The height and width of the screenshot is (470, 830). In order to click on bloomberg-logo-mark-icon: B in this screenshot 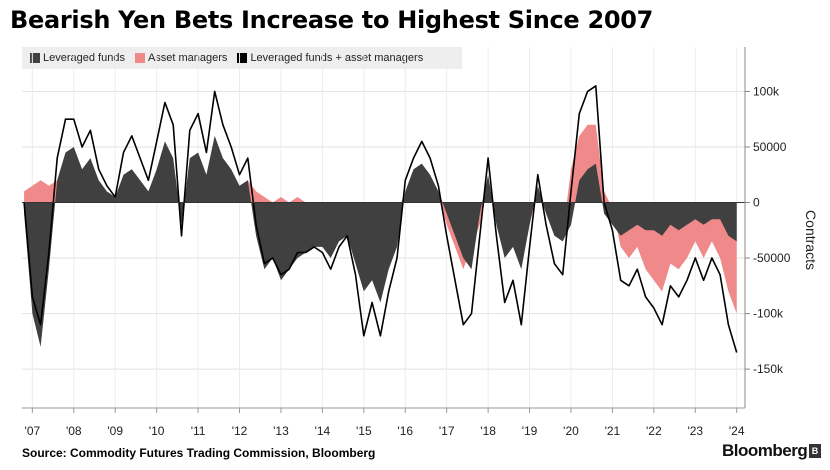, I will do `click(815, 451)`.